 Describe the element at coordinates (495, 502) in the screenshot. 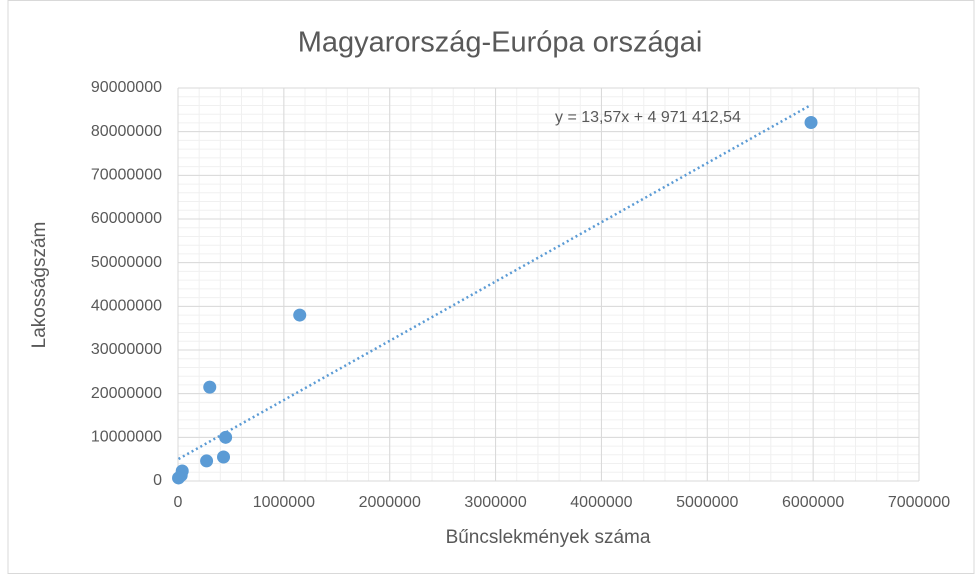

I see `x-tick-label: 3000000` at that location.